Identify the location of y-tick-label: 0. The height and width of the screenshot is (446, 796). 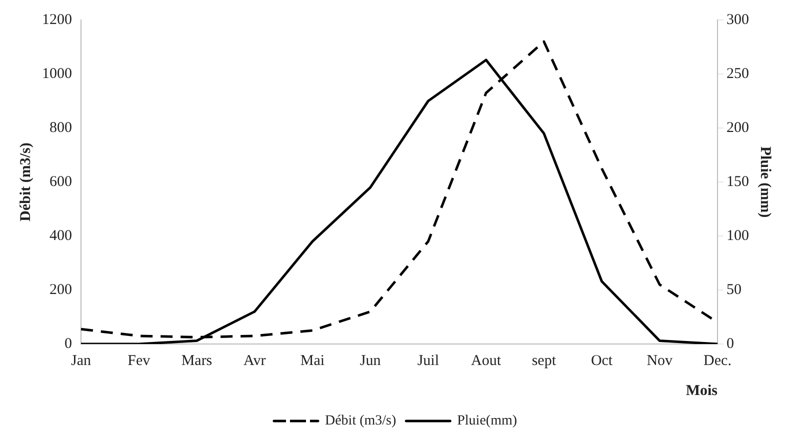
(68, 344).